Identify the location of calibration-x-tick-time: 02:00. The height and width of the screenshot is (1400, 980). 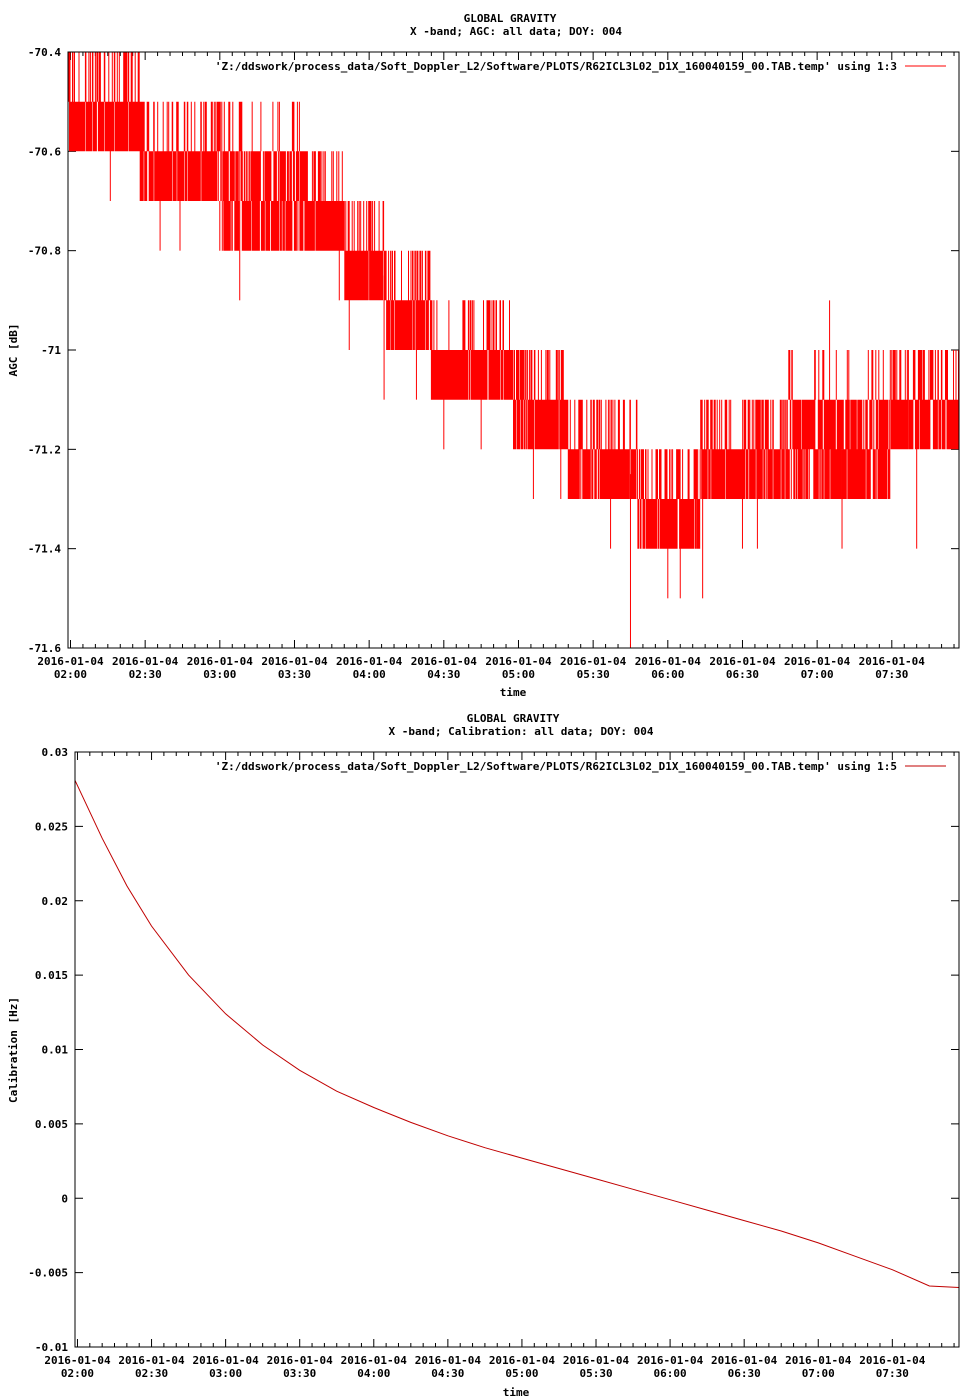
(77, 1373).